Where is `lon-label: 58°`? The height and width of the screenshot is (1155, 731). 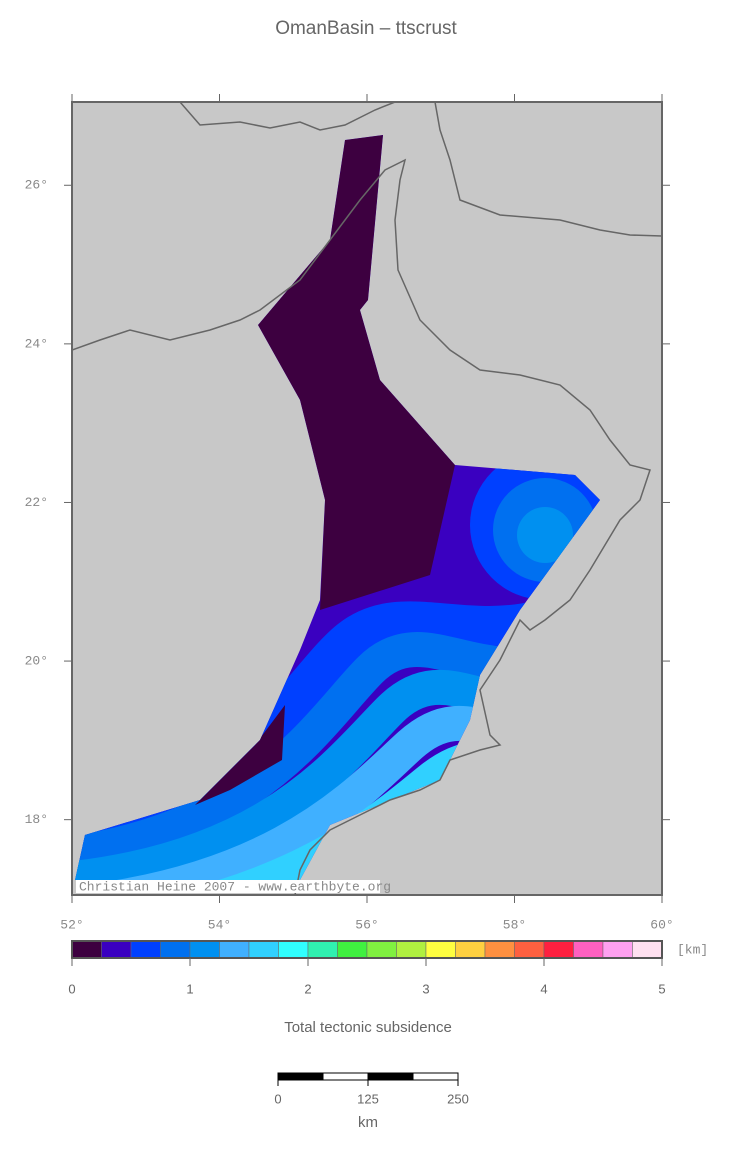 lon-label: 58° is located at coordinates (514, 924).